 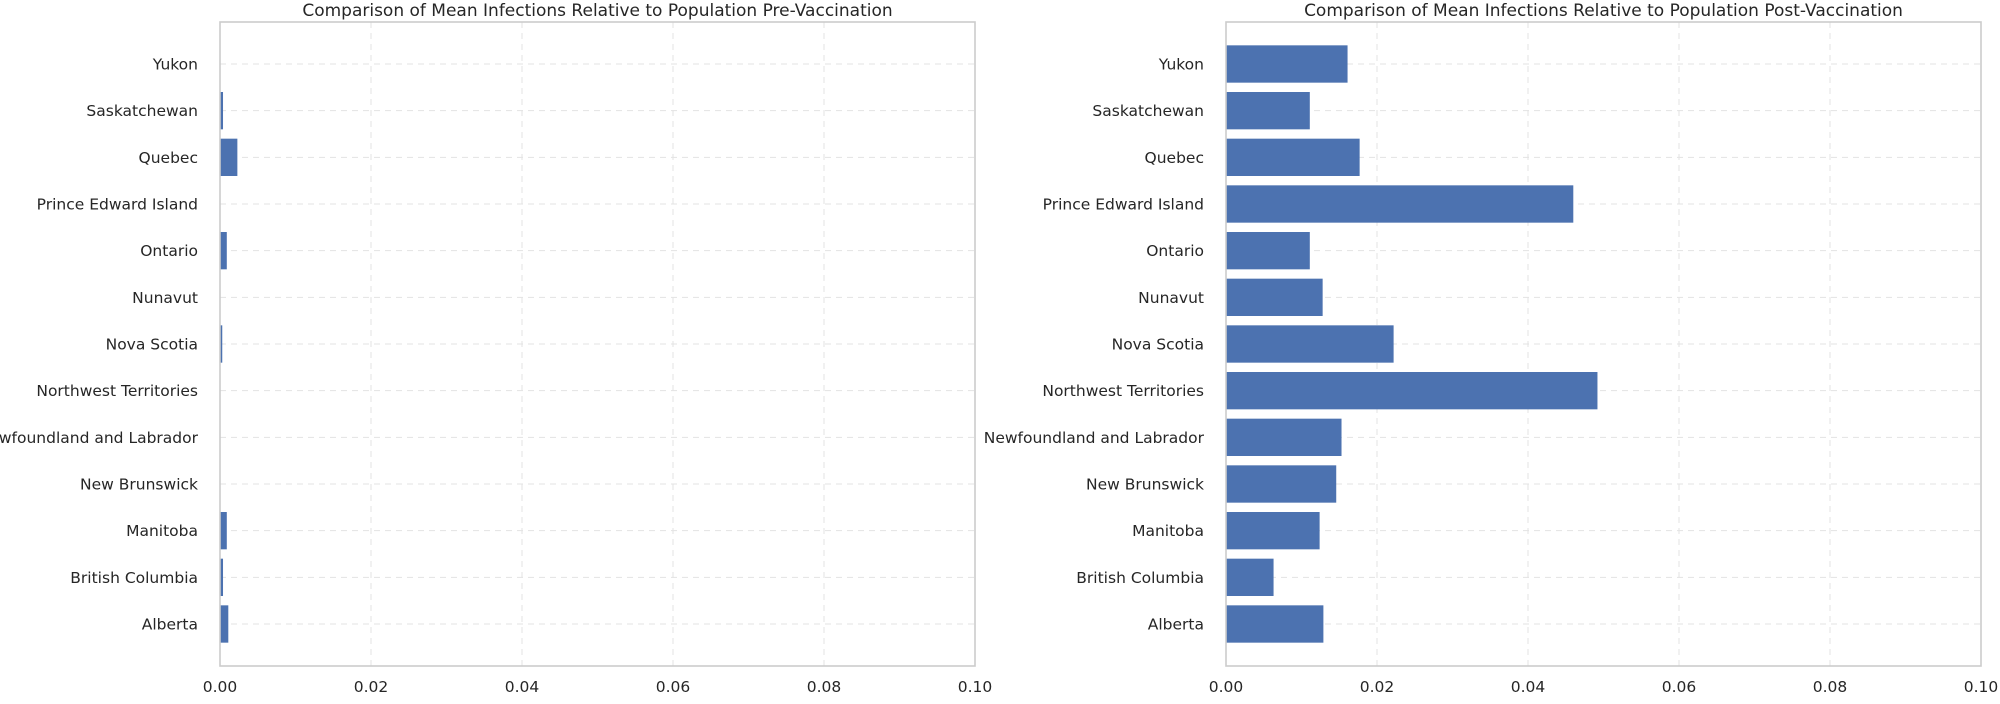 I want to click on bar-british-columbia, so click(x=1250, y=577).